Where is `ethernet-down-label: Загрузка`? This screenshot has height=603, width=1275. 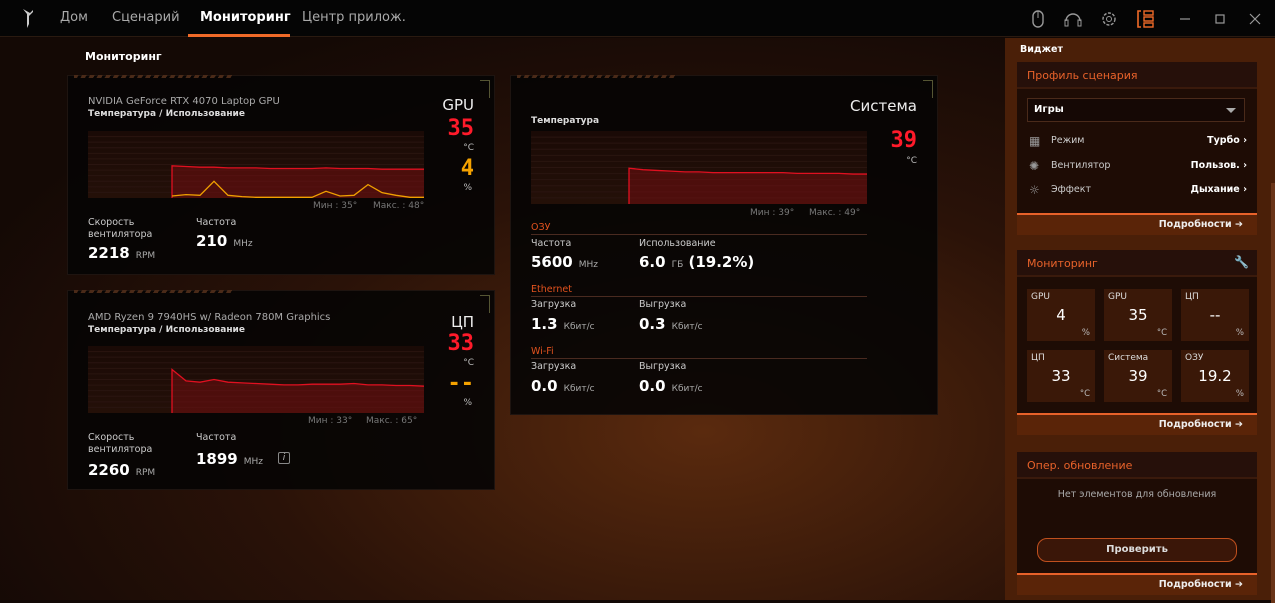
ethernet-down-label: Загрузка is located at coordinates (554, 304).